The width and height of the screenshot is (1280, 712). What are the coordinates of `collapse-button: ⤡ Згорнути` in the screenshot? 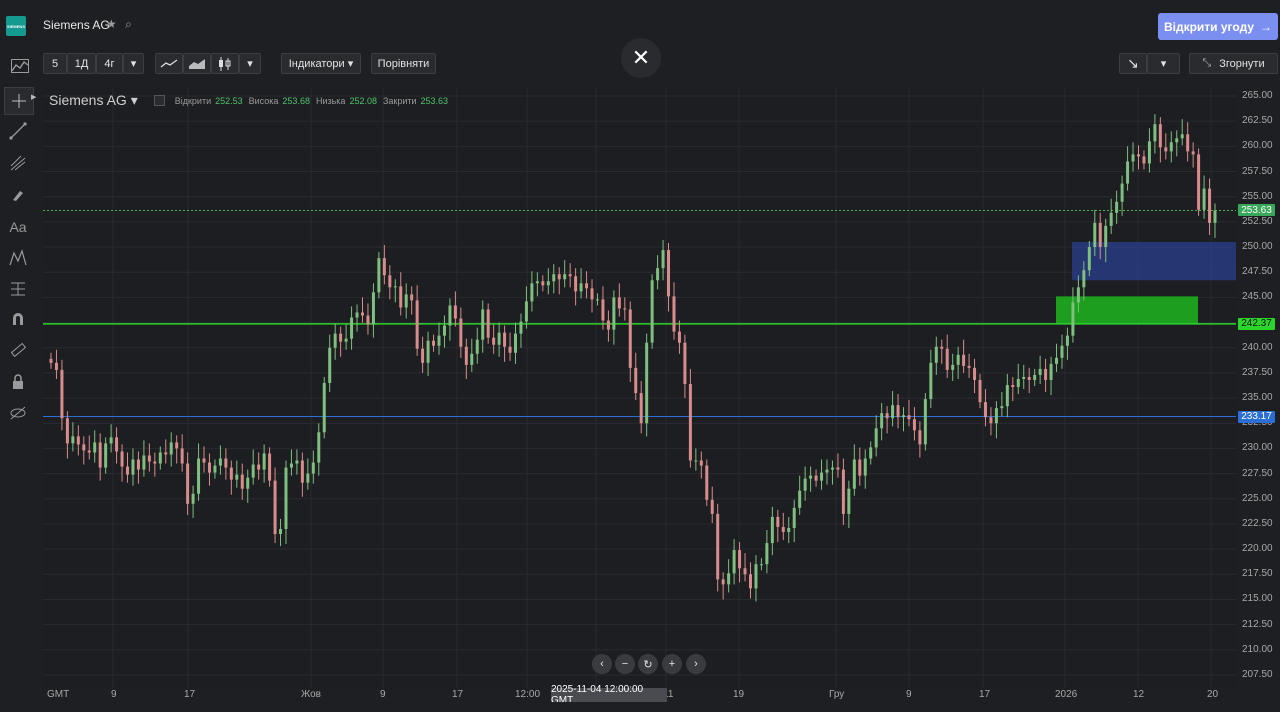 It's located at (1233, 63).